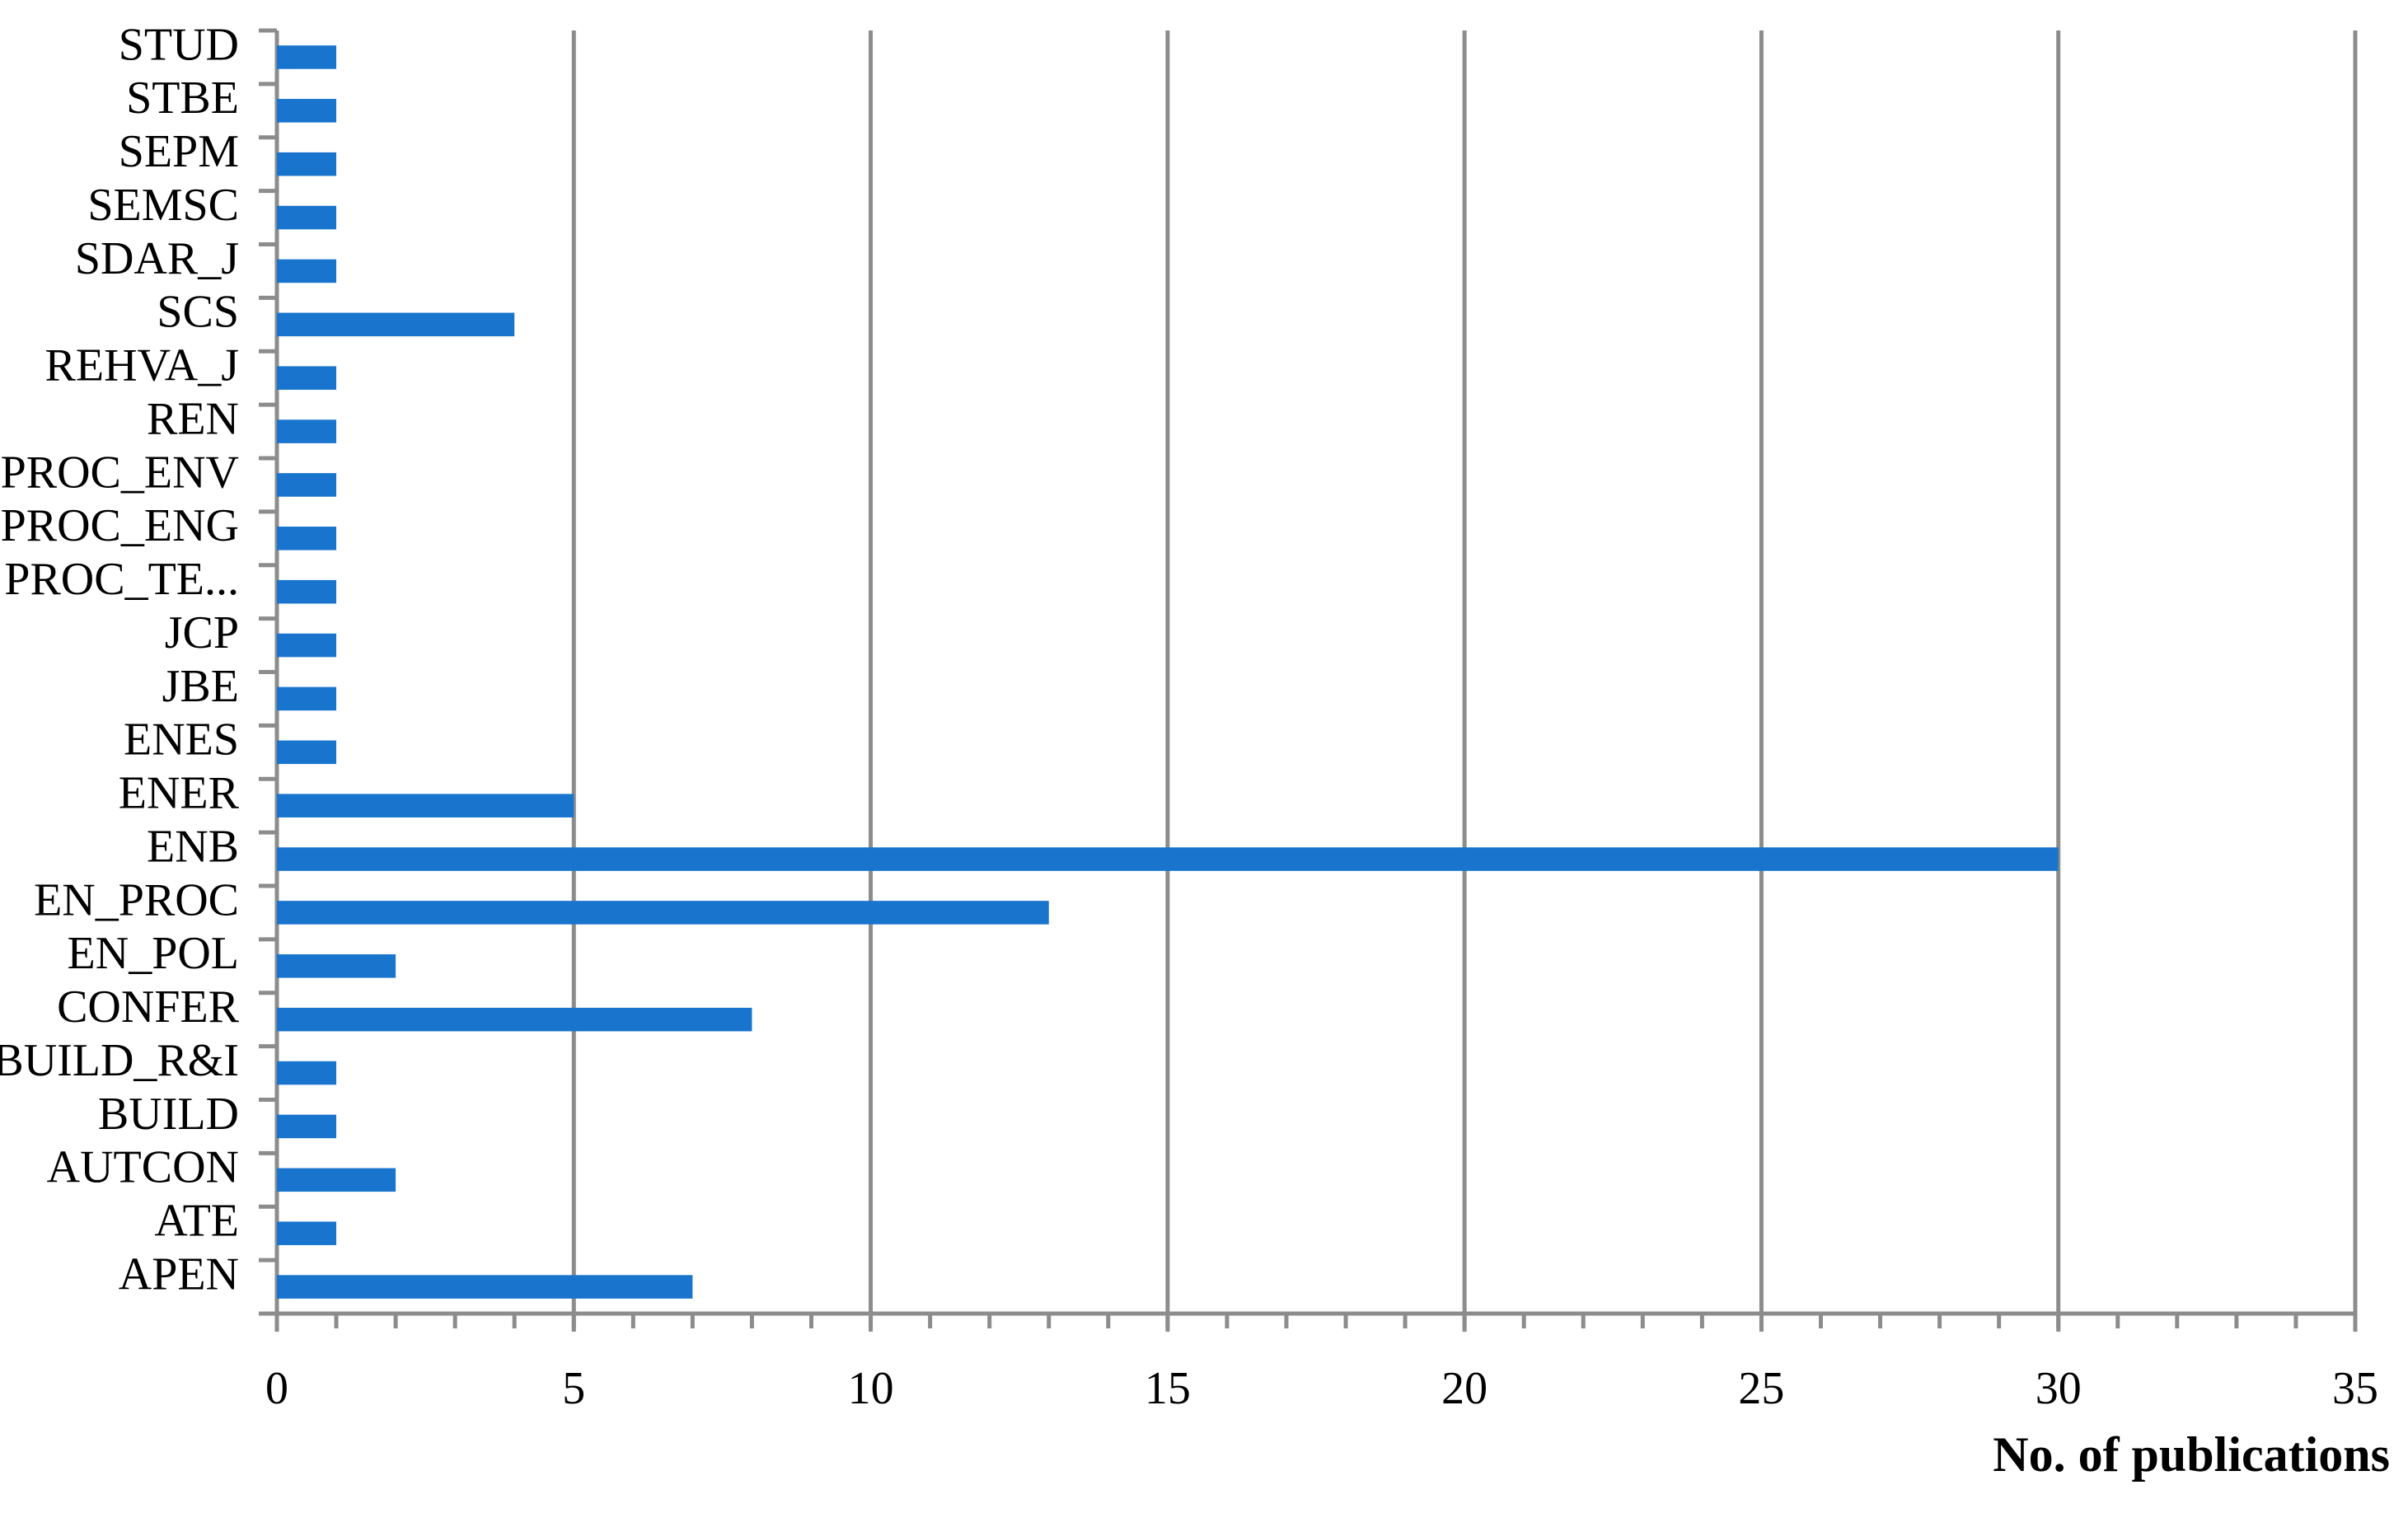 The height and width of the screenshot is (1513, 2408). I want to click on x-tick-label: 25, so click(1761, 1388).